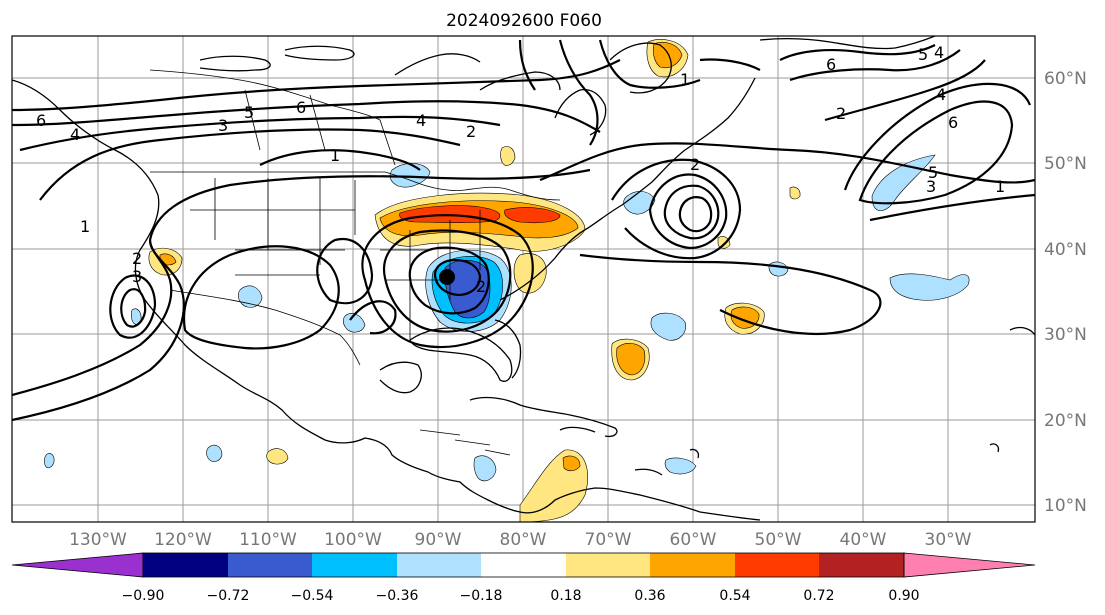 Image resolution: width=1105 pixels, height=615 pixels. Describe the element at coordinates (778, 540) in the screenshot. I see `lon-label-50w: 50°W` at that location.